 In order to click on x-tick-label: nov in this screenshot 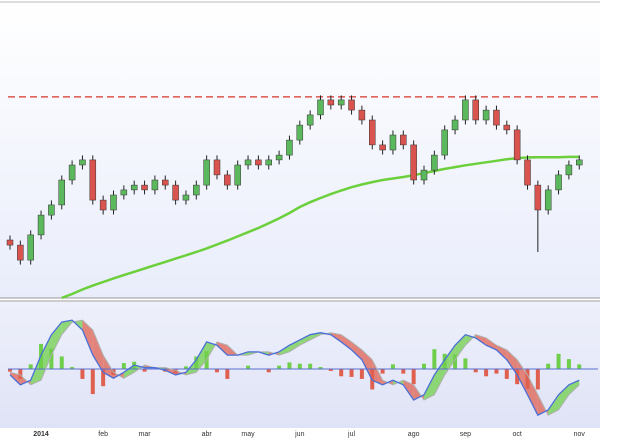, I will do `click(580, 434)`.